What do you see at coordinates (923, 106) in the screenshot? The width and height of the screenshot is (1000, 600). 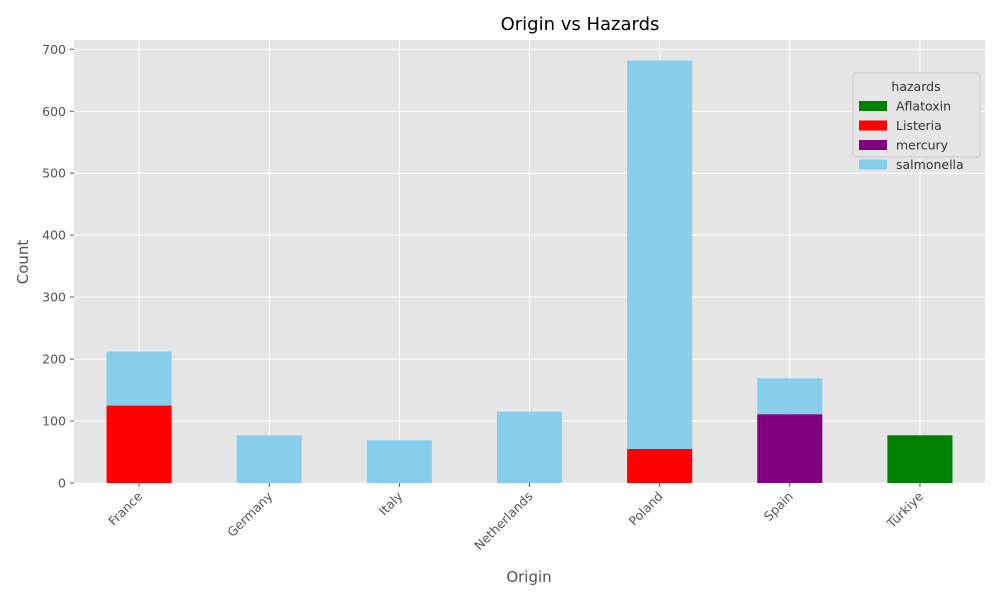 I see `legend-label: Aflatoxin` at bounding box center [923, 106].